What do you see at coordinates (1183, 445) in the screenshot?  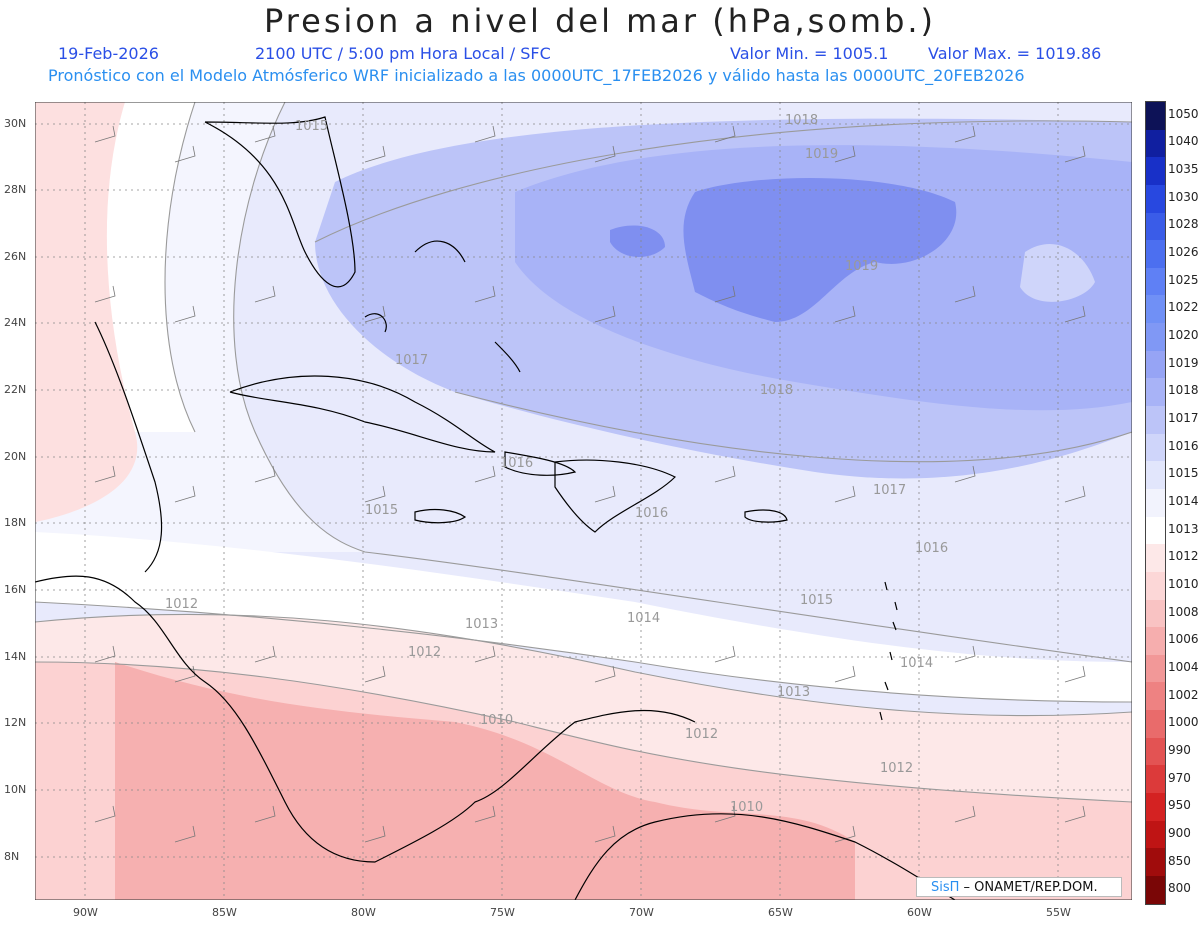 I see `legend-label: 1016` at bounding box center [1183, 445].